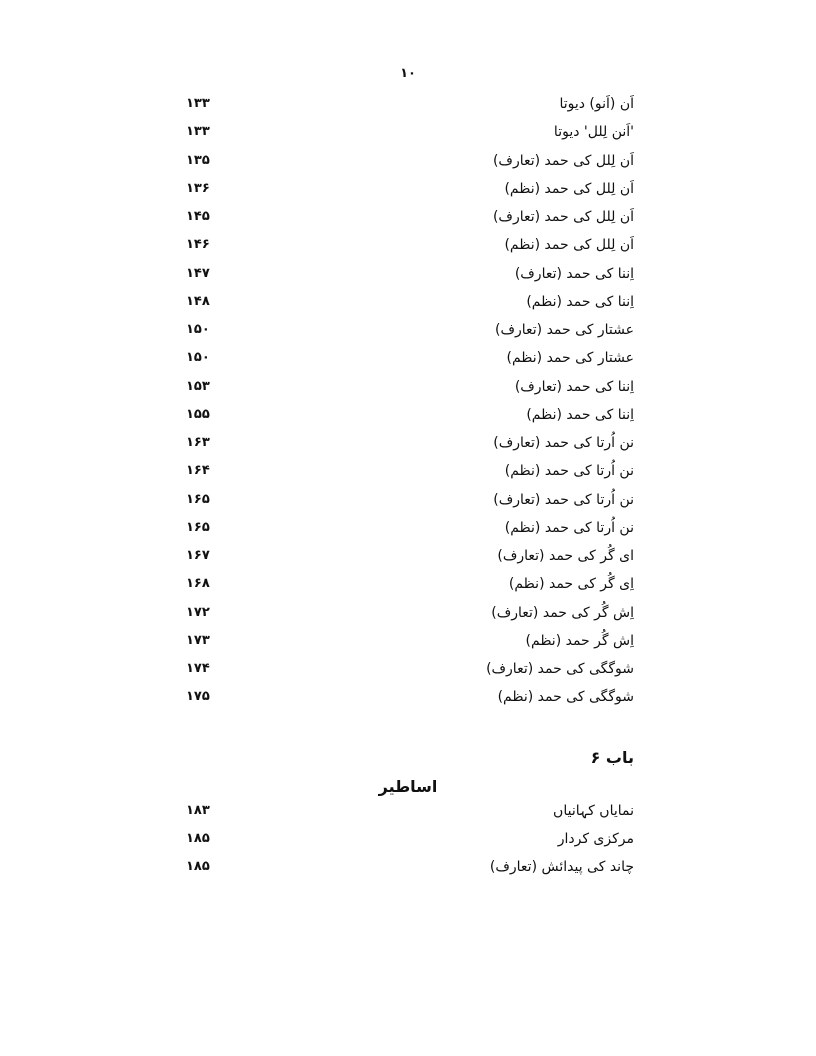 The image size is (816, 1056). Describe the element at coordinates (198, 612) in the screenshot. I see `entry-page-number: ۱۷۲` at that location.